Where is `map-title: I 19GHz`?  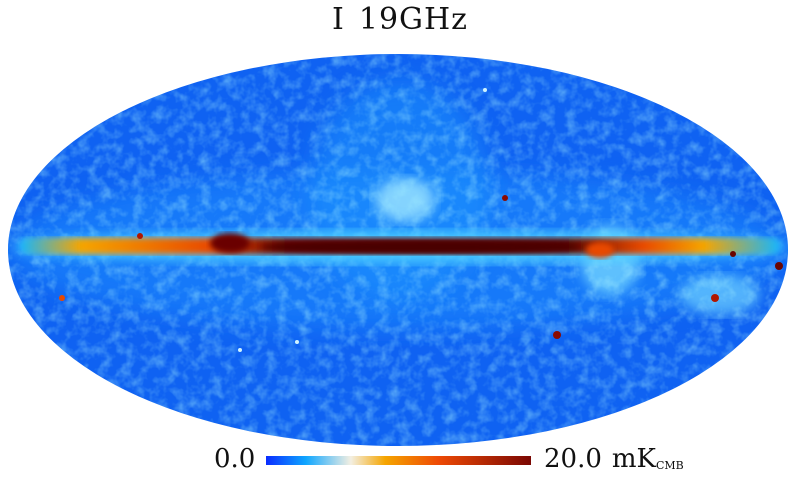 map-title: I 19GHz is located at coordinates (400, 19).